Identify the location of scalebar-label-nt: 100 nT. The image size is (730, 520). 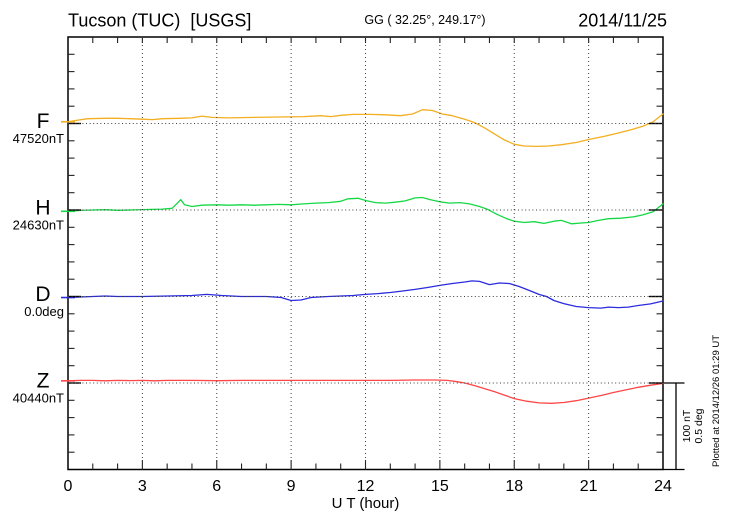
(687, 425).